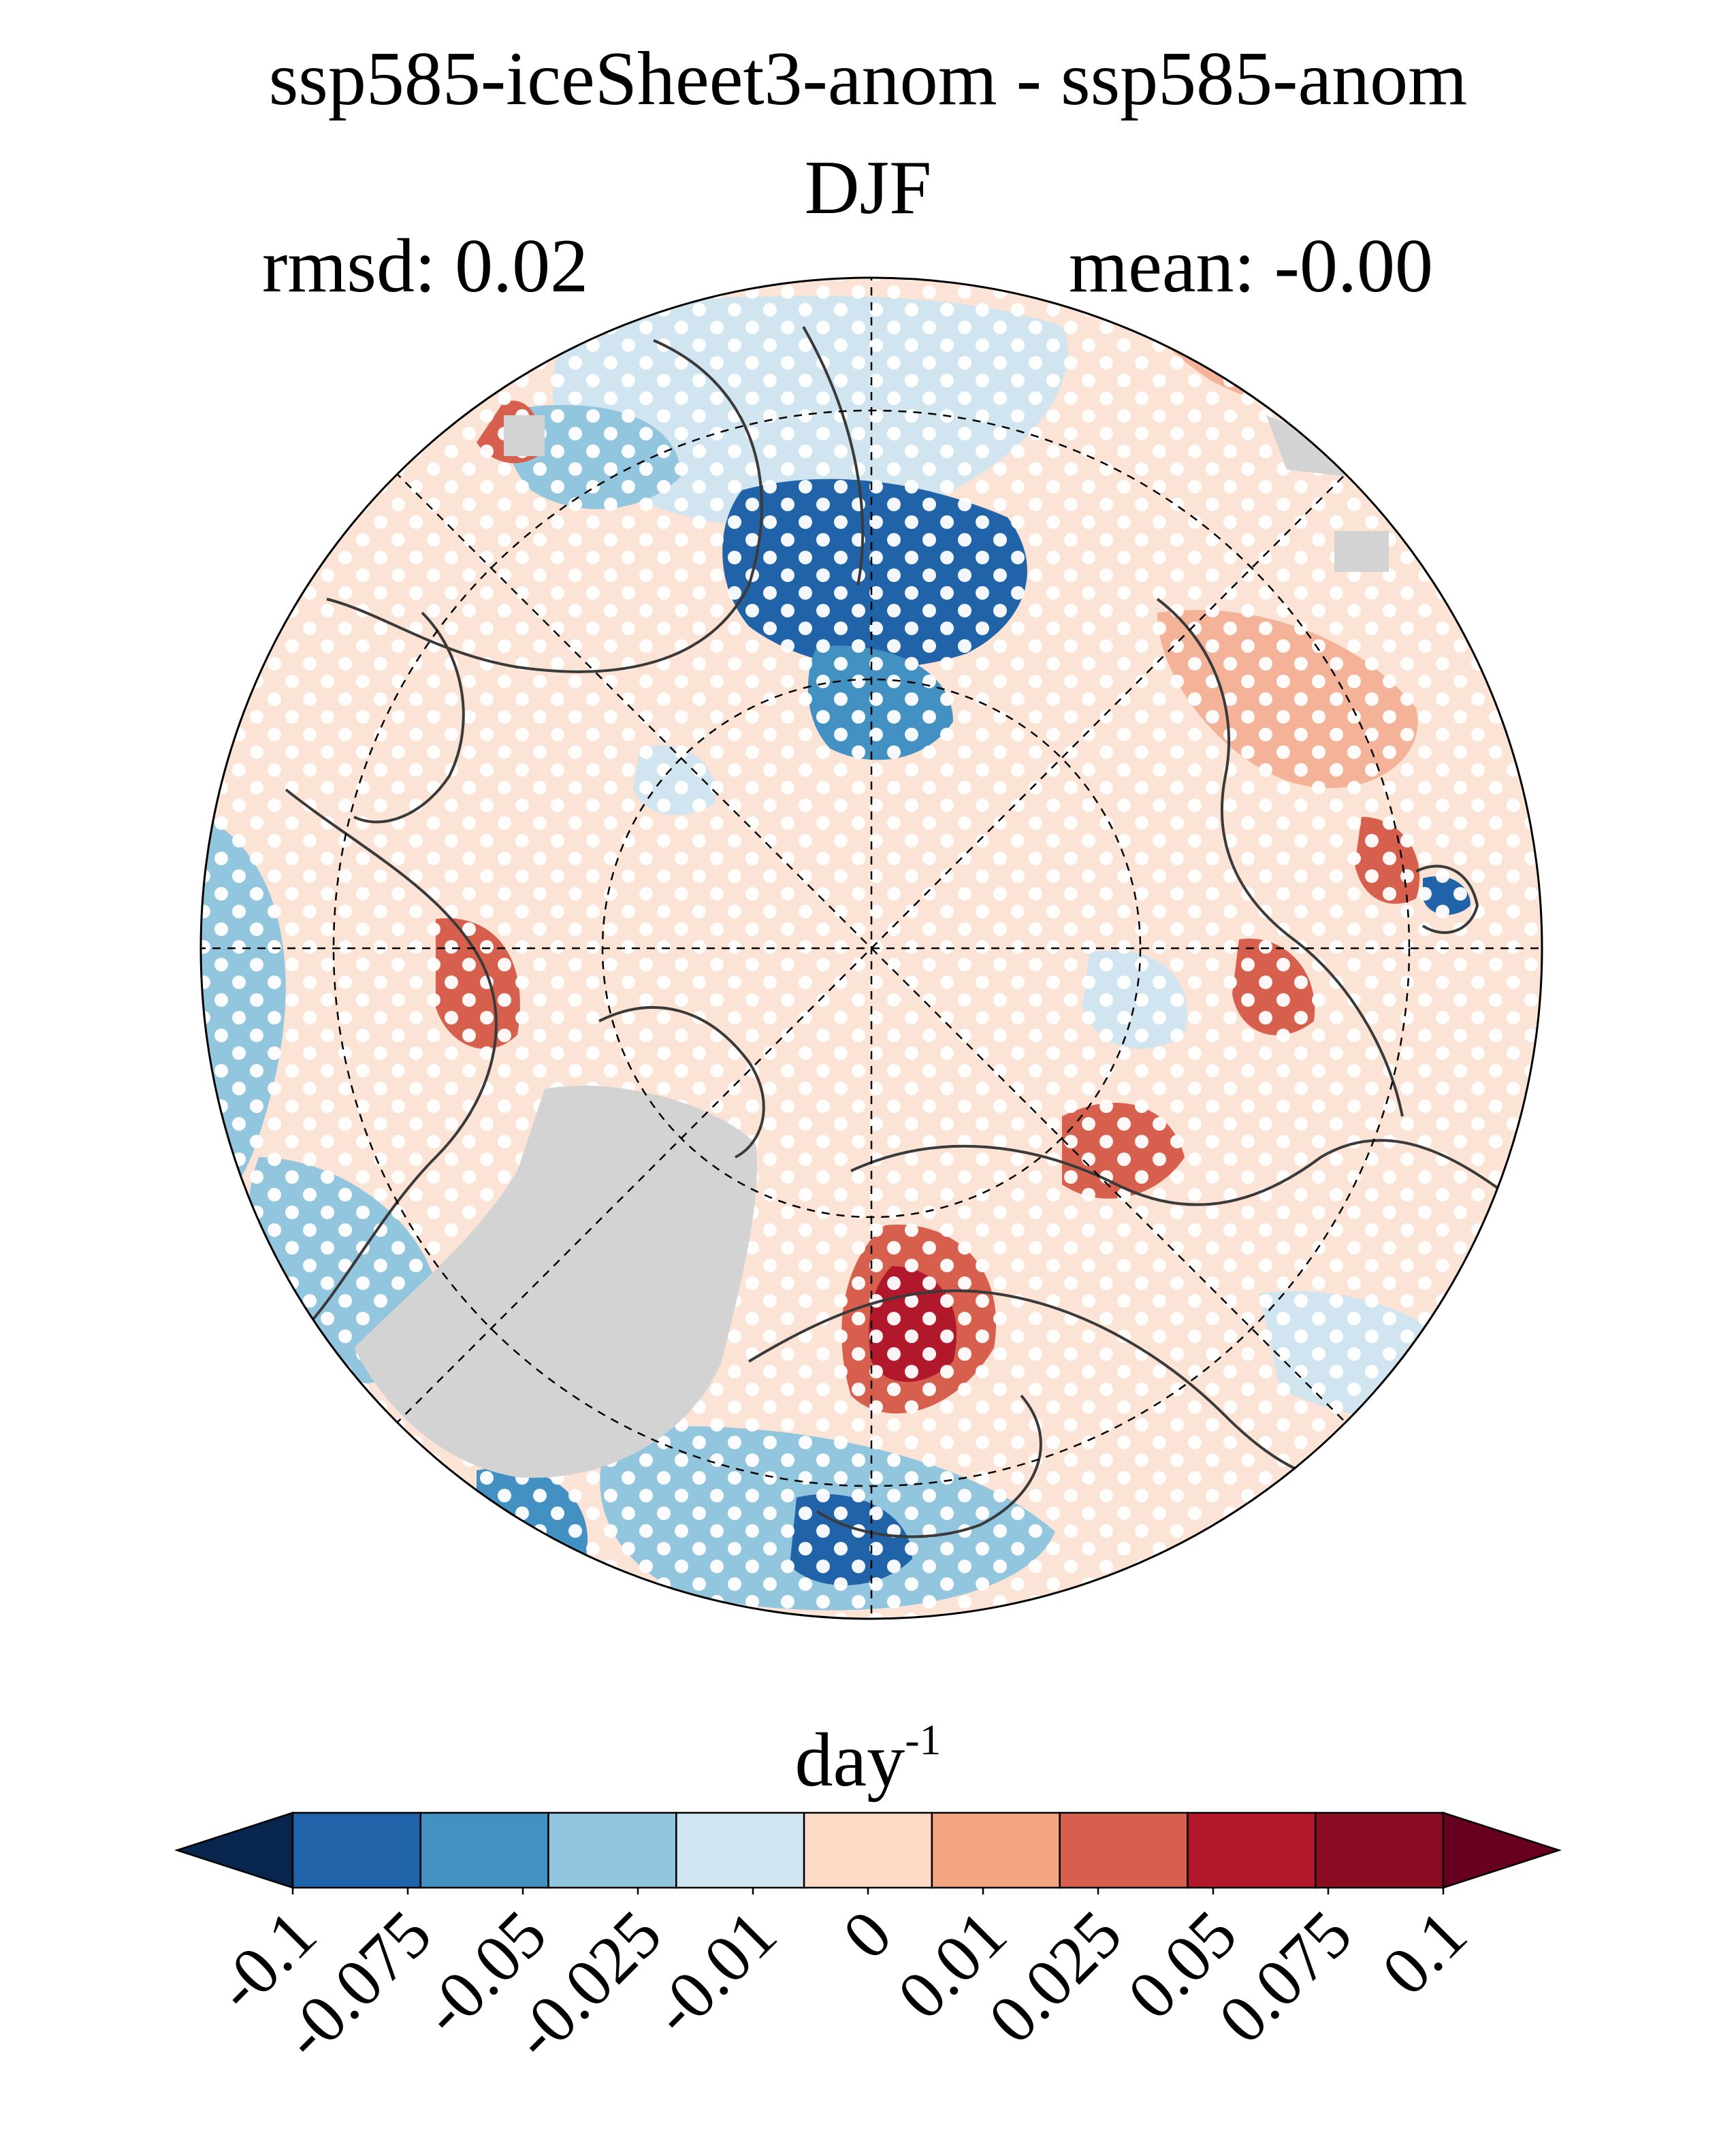  What do you see at coordinates (849, 1760) in the screenshot?
I see `units-base: day` at bounding box center [849, 1760].